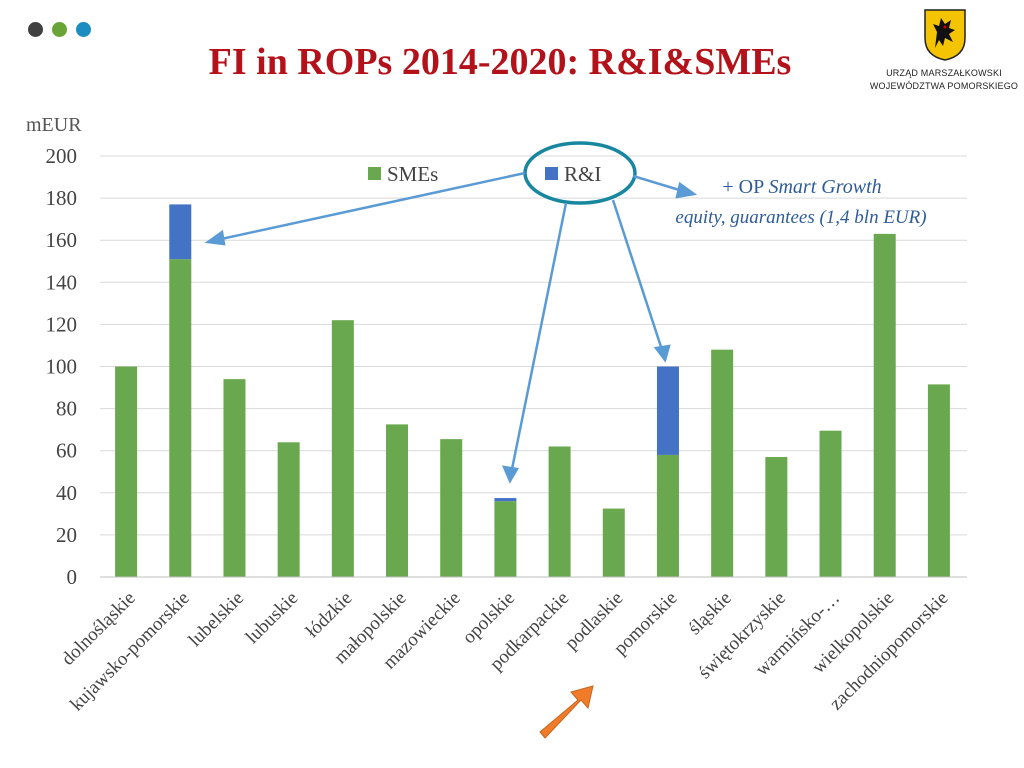 The image size is (1024, 768). I want to click on y-tick-label: 60, so click(66, 451).